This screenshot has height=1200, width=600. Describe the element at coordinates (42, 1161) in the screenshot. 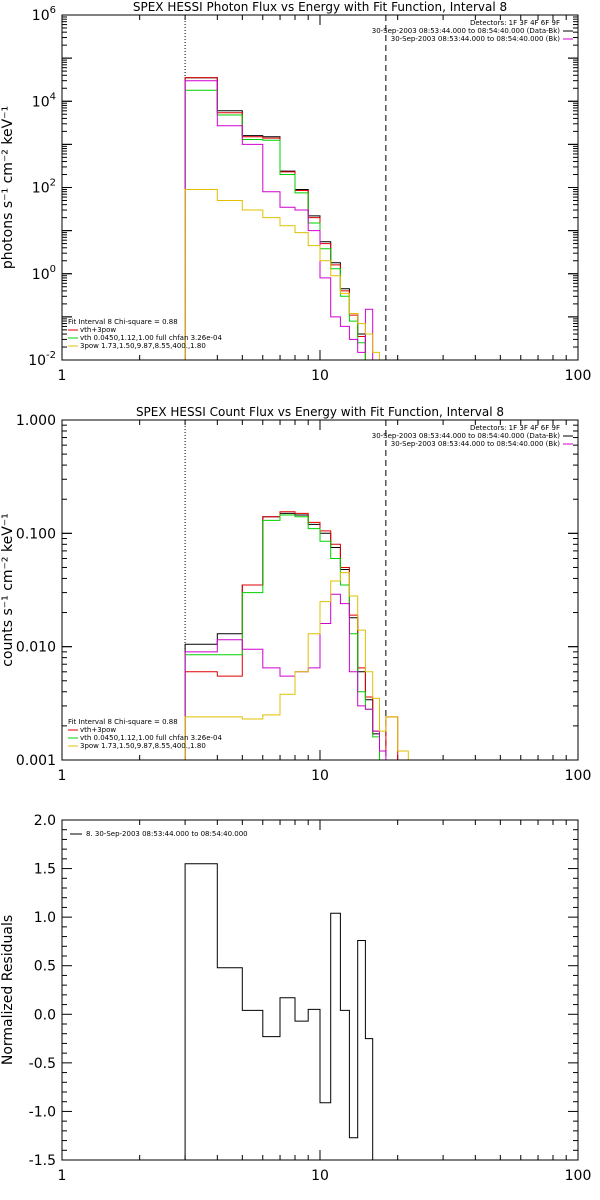

I see `y-tick-label: -1.5` at that location.